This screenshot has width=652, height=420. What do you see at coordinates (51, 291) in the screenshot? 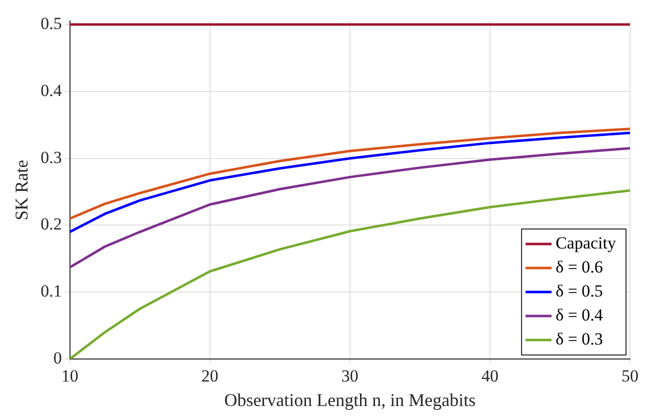
I see `y-tick-label: 0.1` at bounding box center [51, 291].